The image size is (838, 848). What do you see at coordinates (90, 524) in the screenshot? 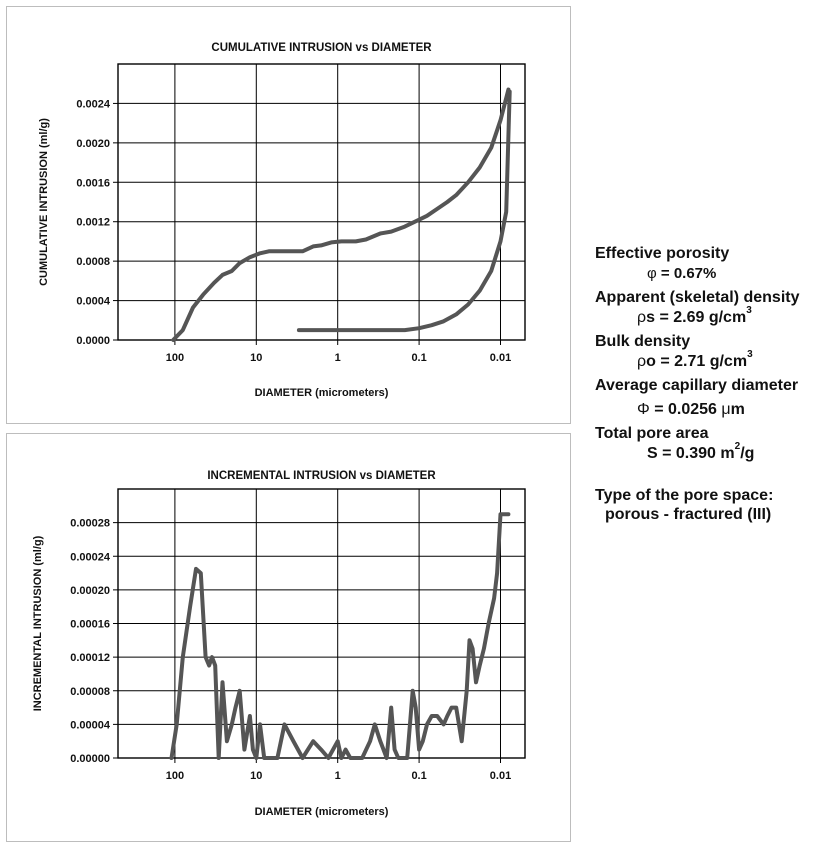
I see `y-tick-label: 0.00028` at bounding box center [90, 524].